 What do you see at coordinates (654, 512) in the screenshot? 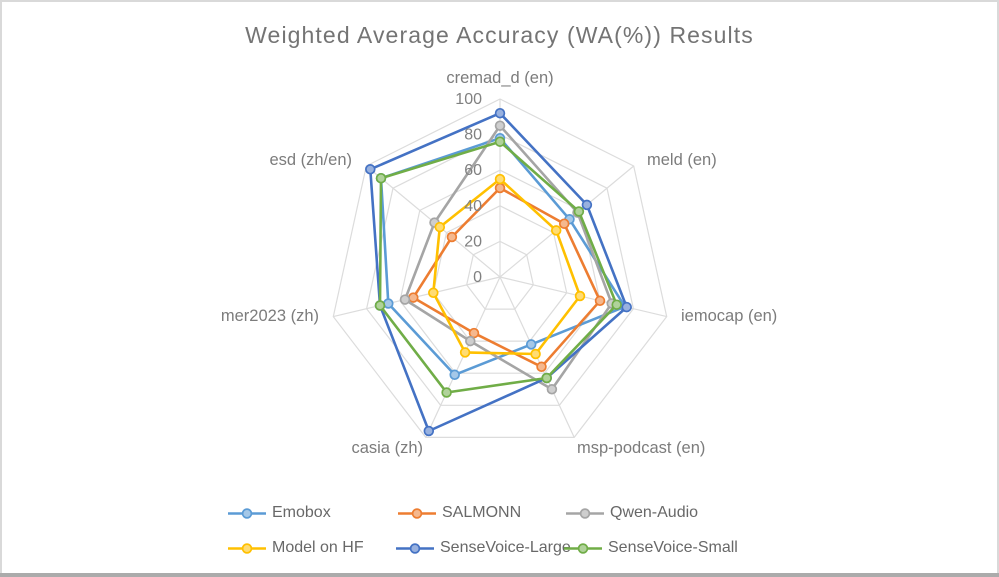
I see `legend-label: Qwen-Audio` at bounding box center [654, 512].